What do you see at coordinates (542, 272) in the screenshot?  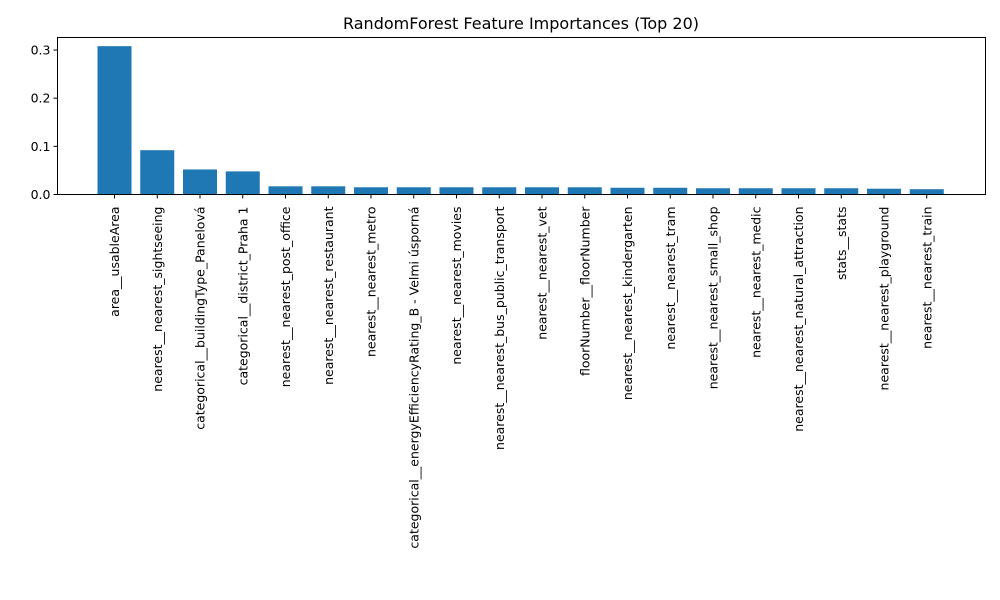 I see `x-tick-label-11: nearest__nearest_vet` at bounding box center [542, 272].